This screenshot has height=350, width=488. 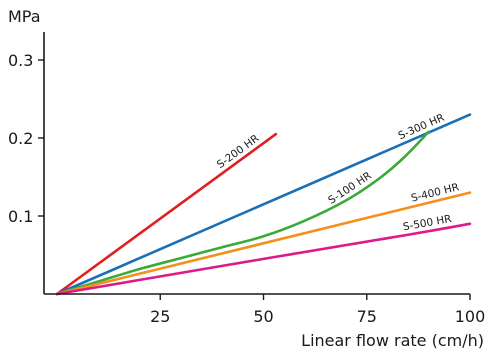 I want to click on x-tick-label: 100, so click(x=470, y=316).